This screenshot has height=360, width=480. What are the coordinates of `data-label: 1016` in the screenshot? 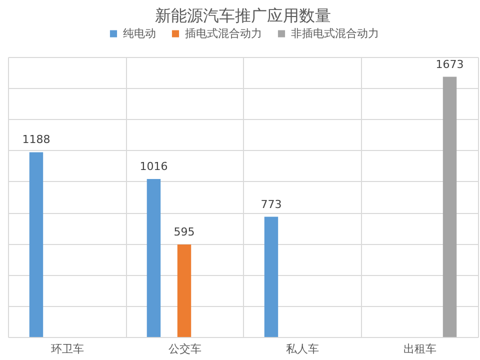 It's located at (154, 166).